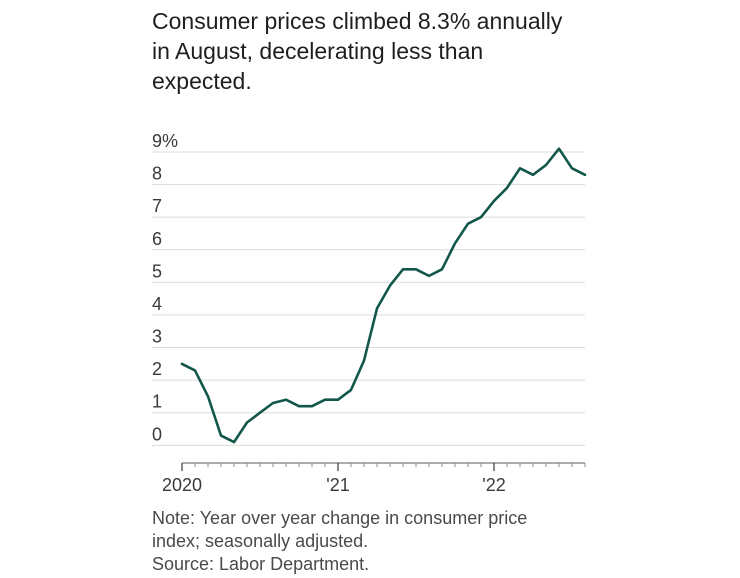 The height and width of the screenshot is (578, 740). Describe the element at coordinates (157, 304) in the screenshot. I see `y-tick-label: 4` at that location.